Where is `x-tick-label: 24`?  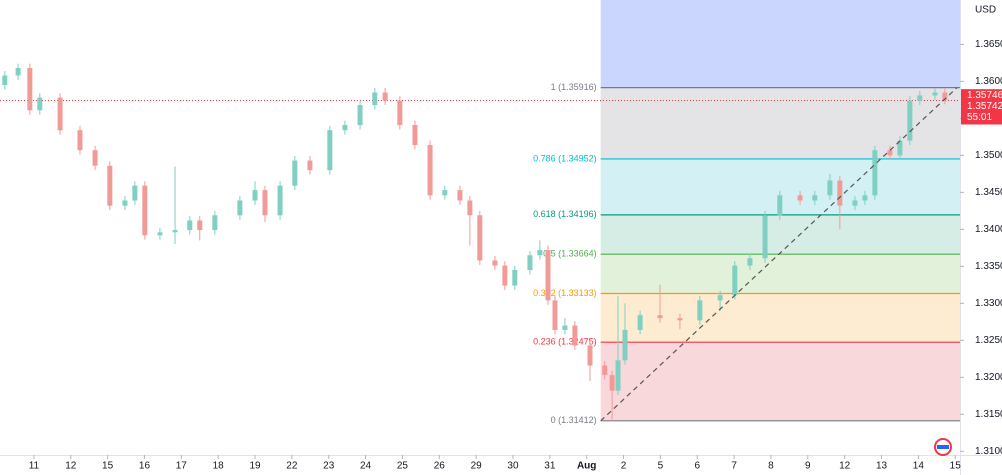 x-tick-label: 24 is located at coordinates (366, 466).